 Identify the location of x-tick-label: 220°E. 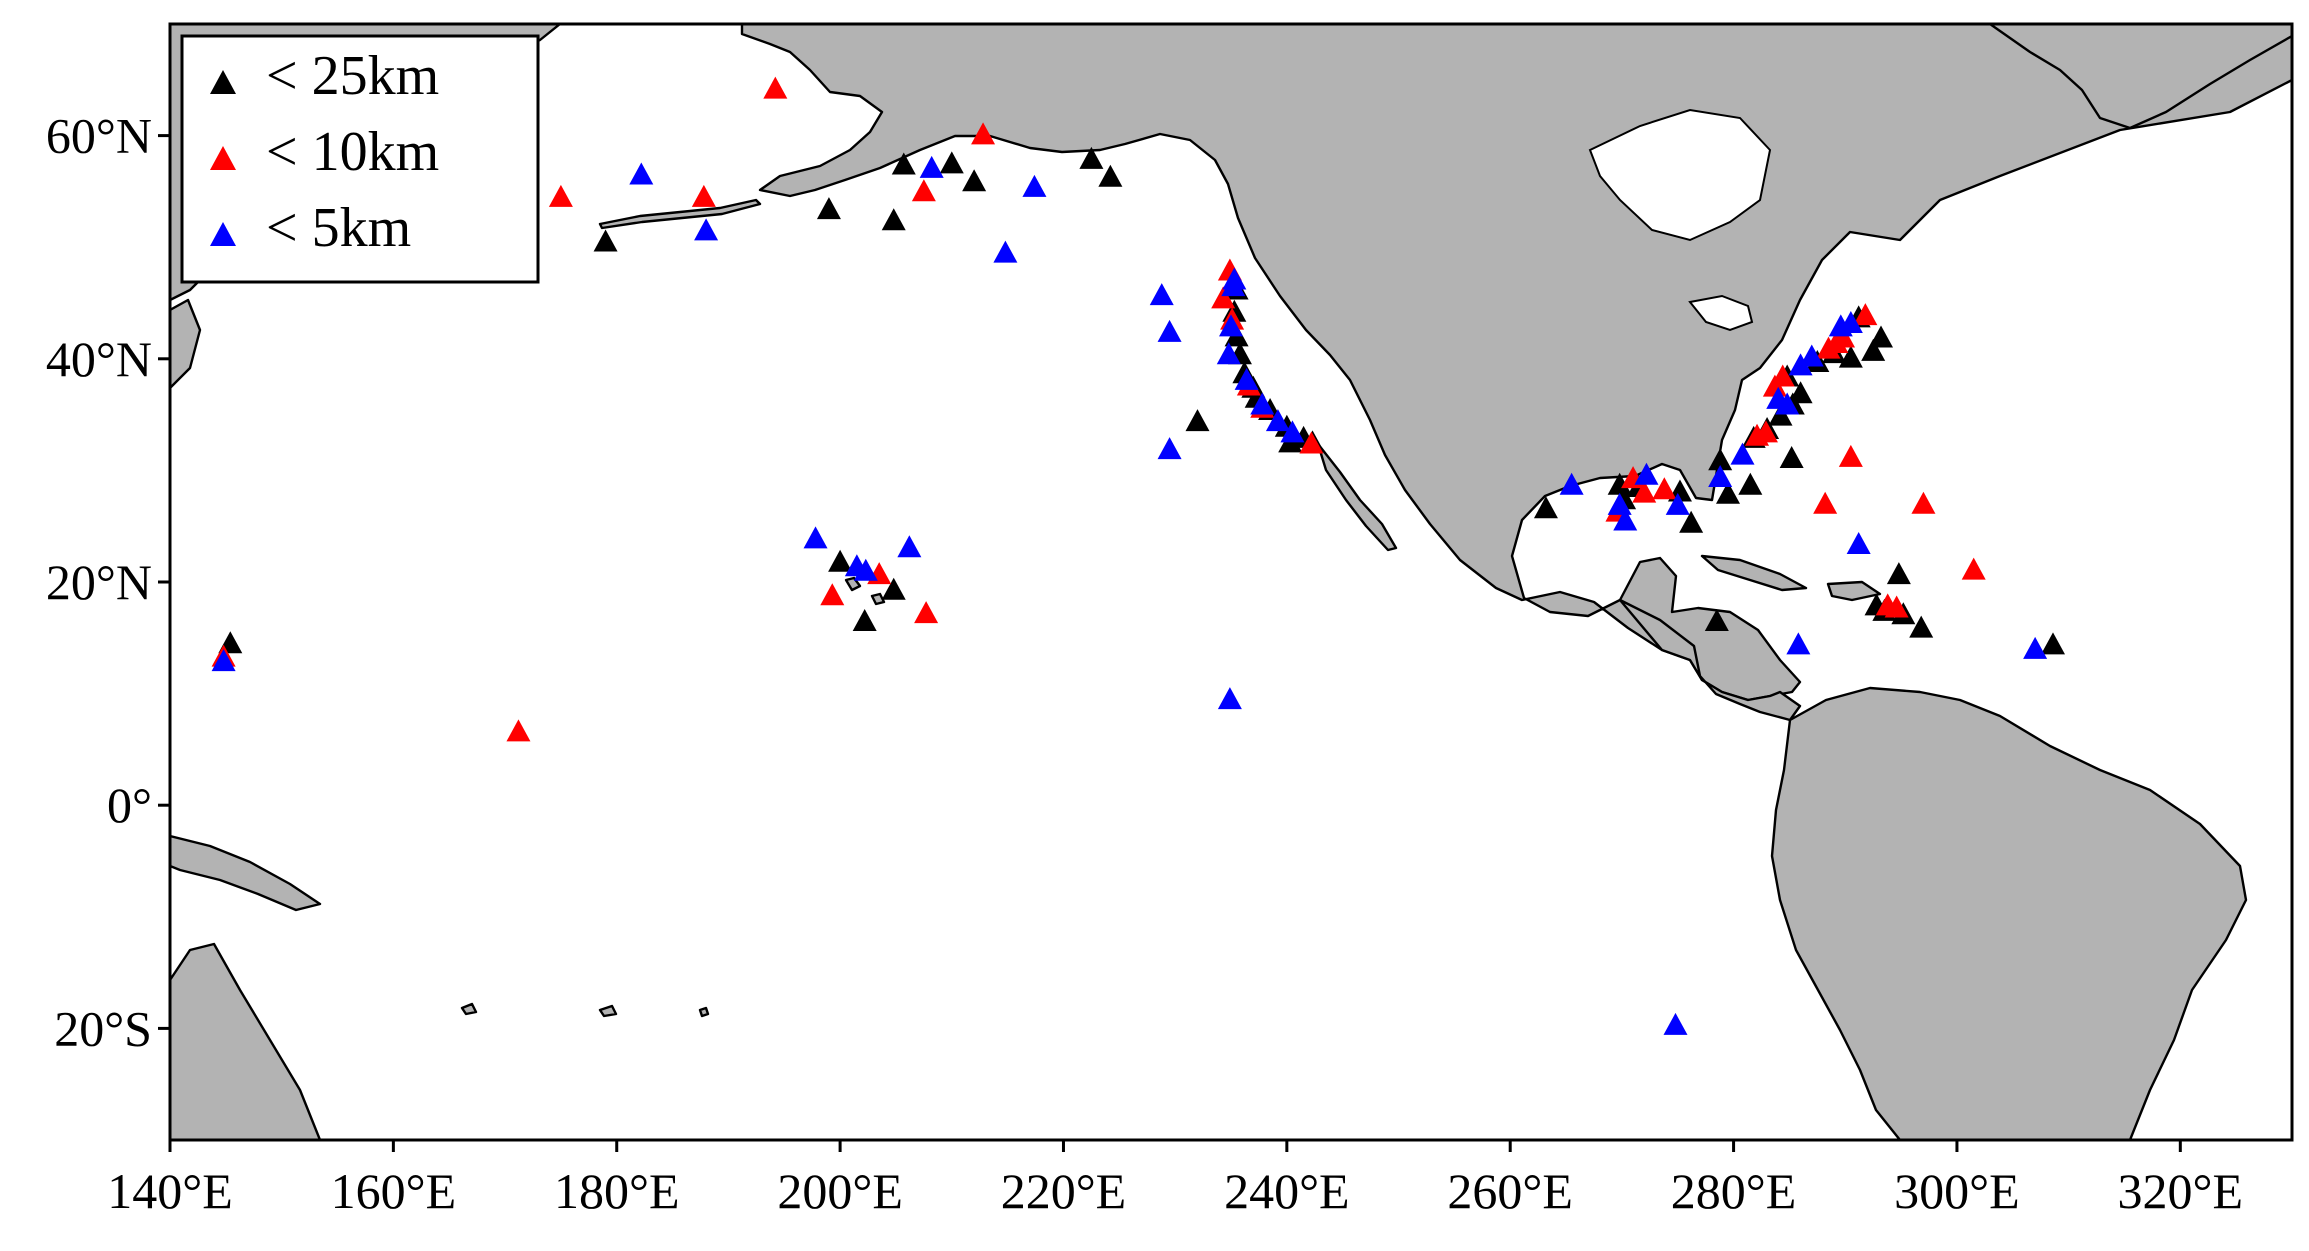
(1064, 1191).